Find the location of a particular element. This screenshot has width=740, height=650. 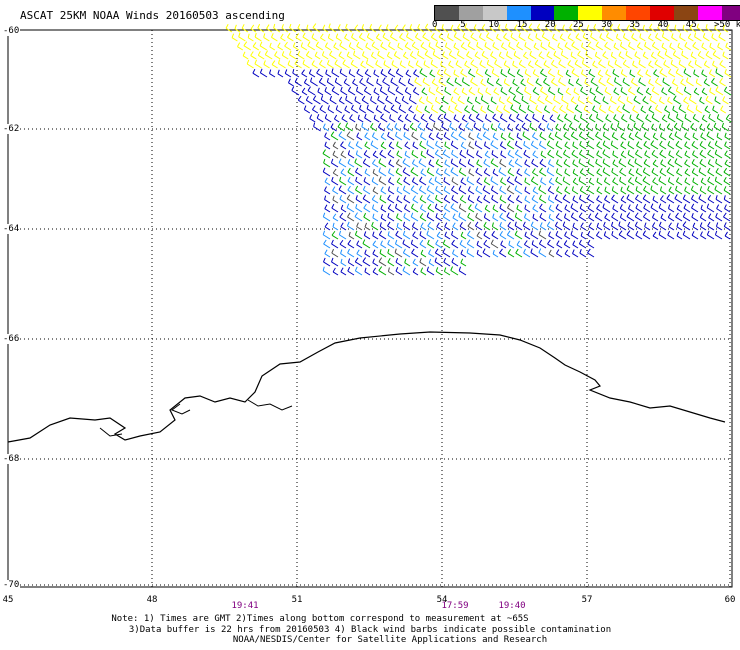

pass-time-1: 19:41 is located at coordinates (245, 606).